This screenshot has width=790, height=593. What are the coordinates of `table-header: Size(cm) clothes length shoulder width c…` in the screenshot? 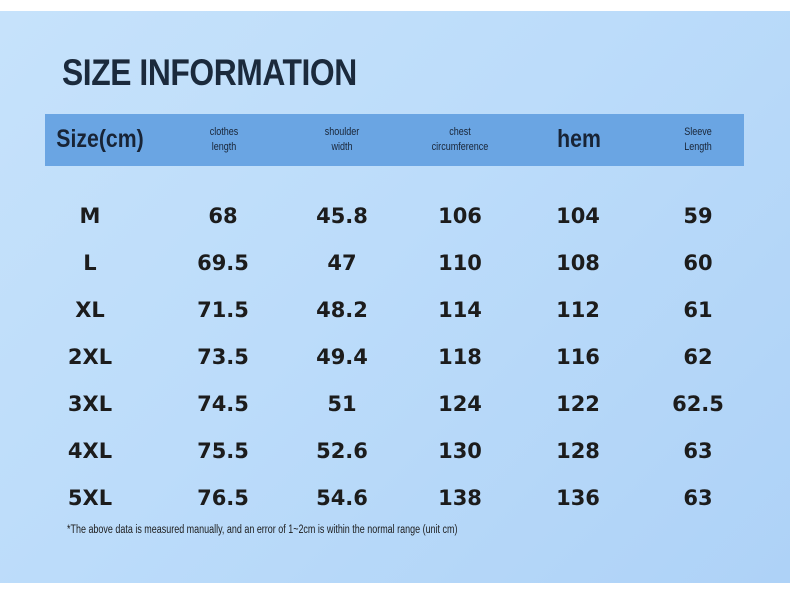 It's located at (394, 140).